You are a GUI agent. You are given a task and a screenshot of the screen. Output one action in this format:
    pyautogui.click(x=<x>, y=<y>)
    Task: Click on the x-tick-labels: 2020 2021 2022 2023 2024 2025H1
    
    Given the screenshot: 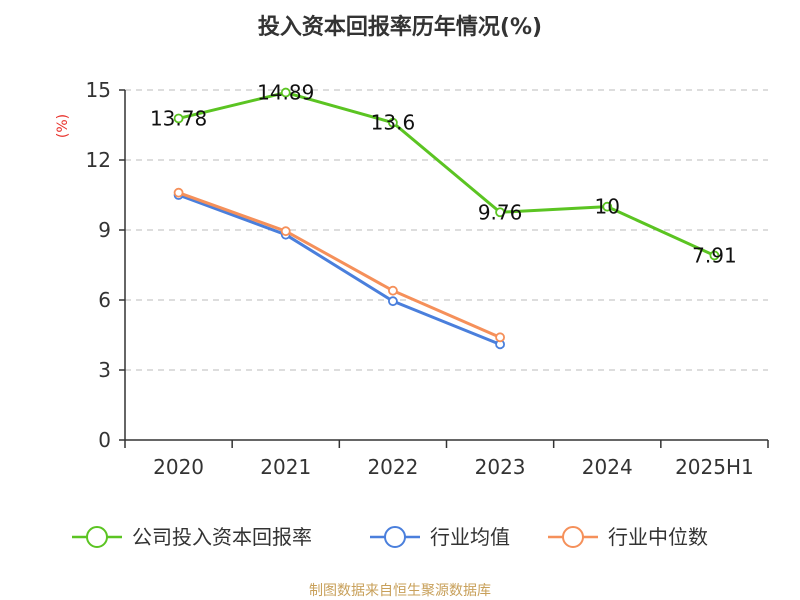 What is the action you would take?
    pyautogui.click(x=453, y=467)
    